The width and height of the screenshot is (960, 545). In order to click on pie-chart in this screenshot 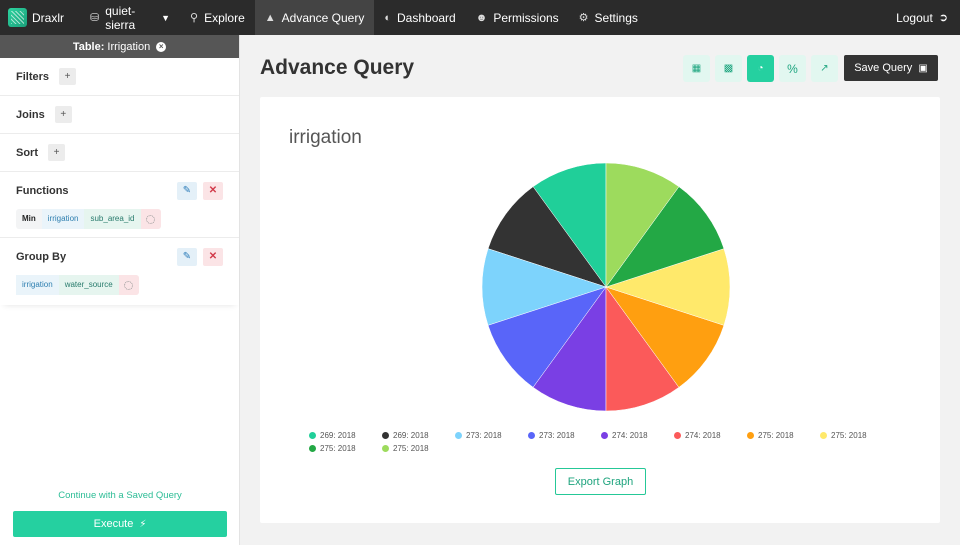, I will do `click(606, 287)`.